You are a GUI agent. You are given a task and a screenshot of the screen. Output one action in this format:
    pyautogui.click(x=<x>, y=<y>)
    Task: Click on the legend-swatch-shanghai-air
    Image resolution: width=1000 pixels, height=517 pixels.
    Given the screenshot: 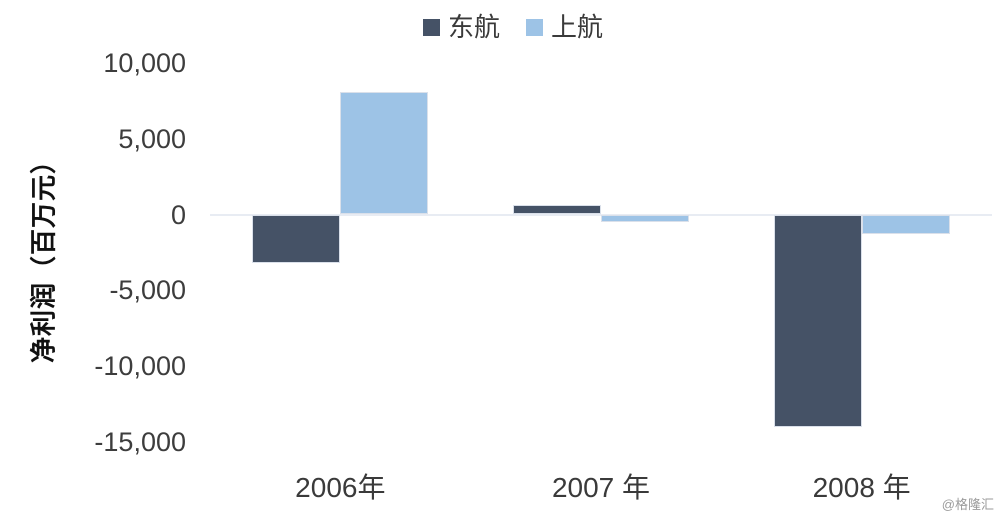 What is the action you would take?
    pyautogui.click(x=534, y=27)
    